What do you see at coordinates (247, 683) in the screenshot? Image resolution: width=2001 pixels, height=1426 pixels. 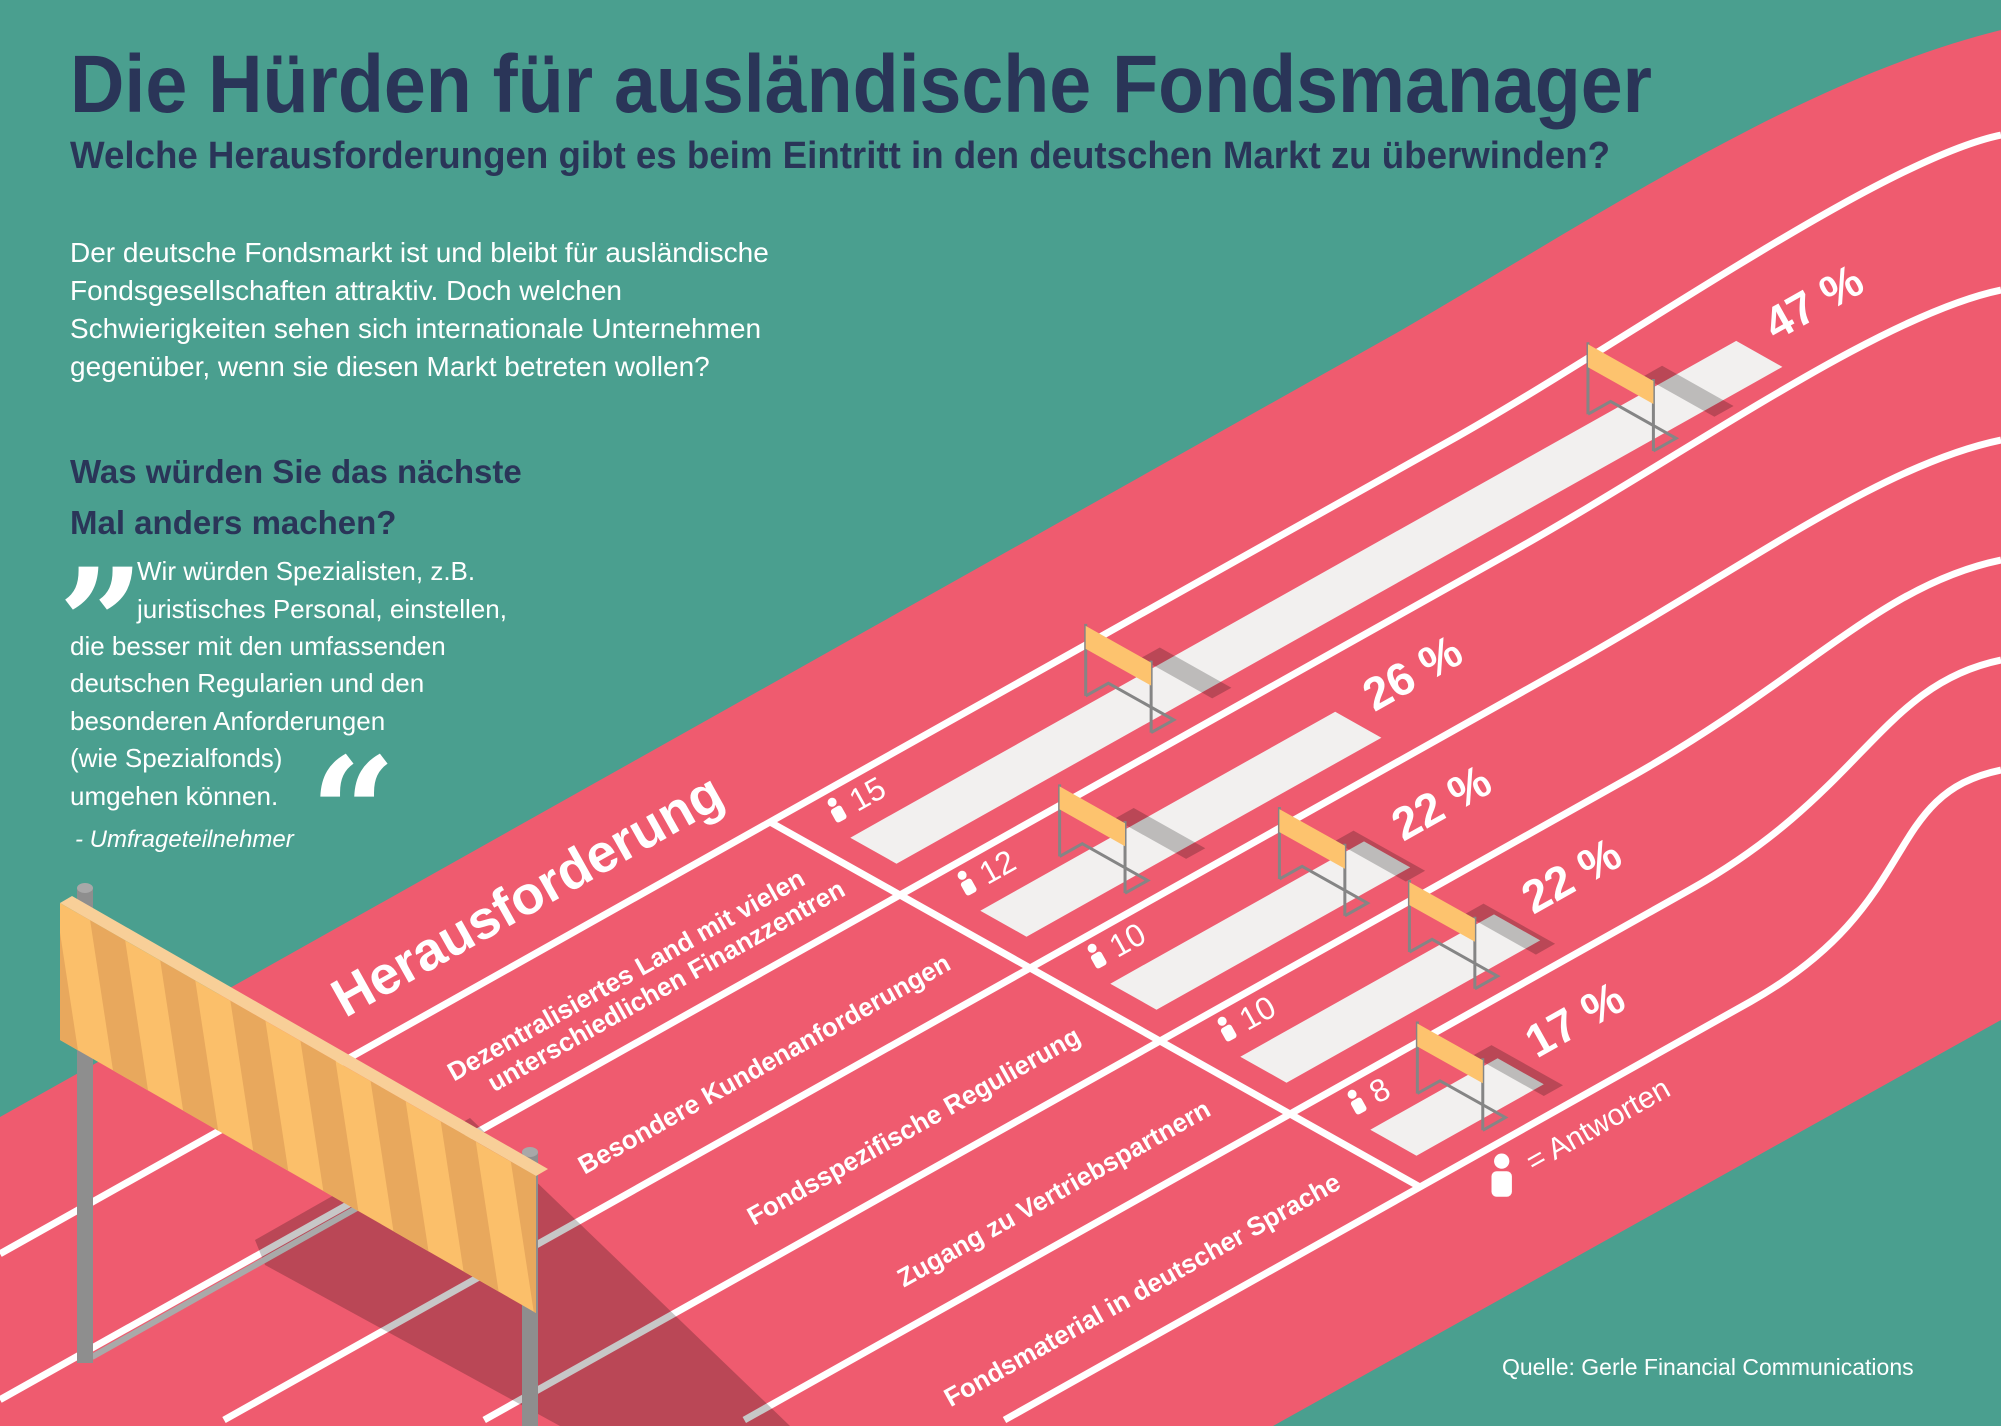 I see `quote-line: deutschen Regularien und den` at bounding box center [247, 683].